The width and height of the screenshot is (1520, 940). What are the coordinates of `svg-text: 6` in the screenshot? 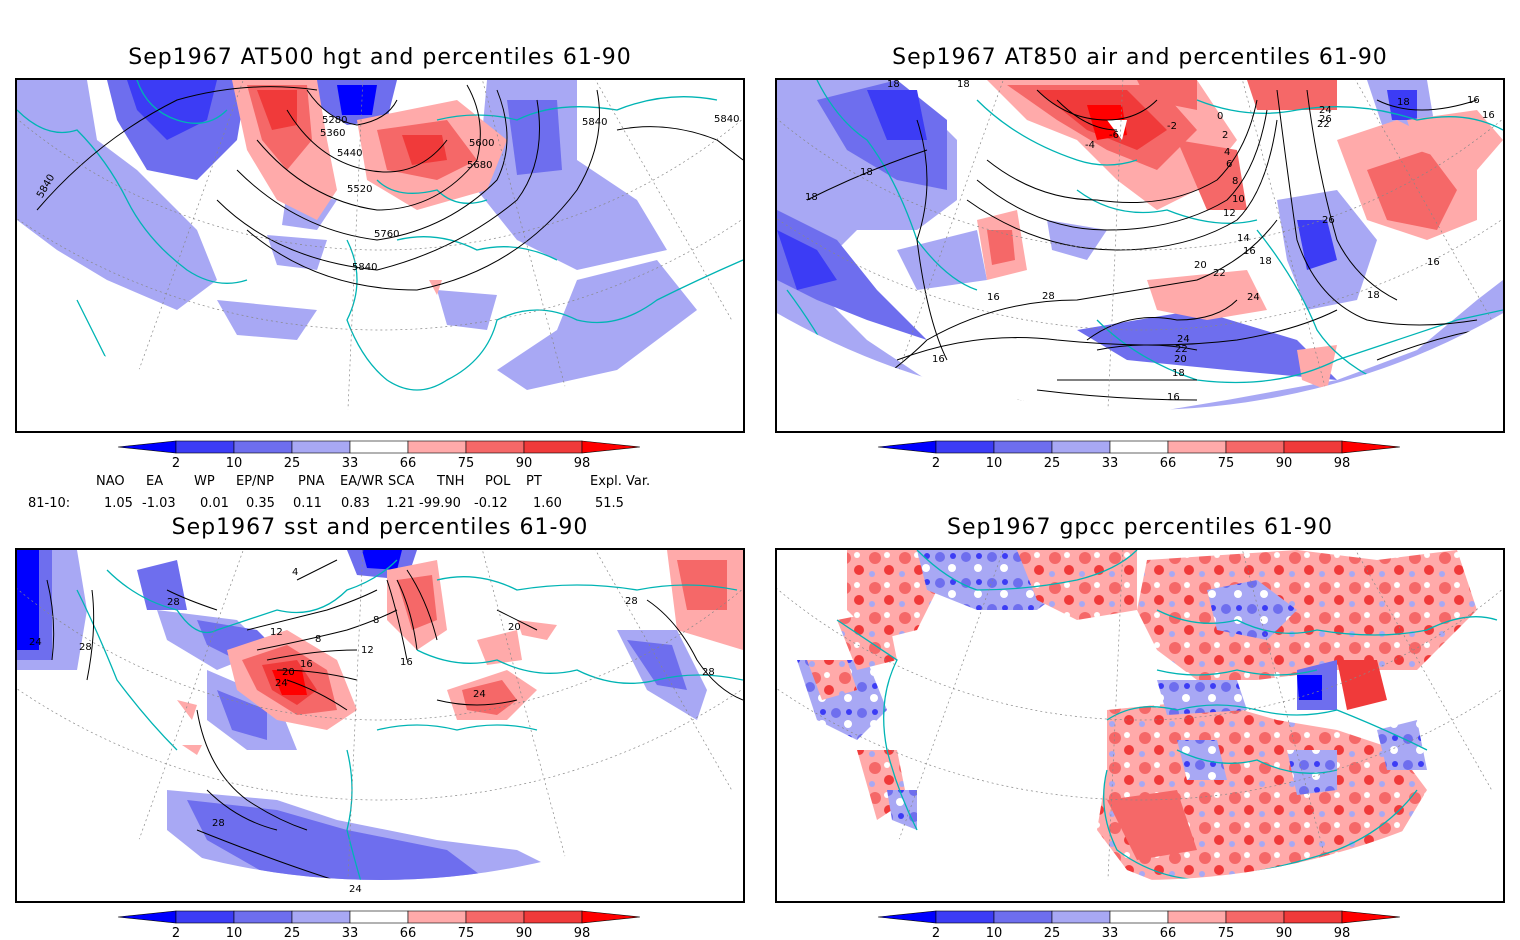 It's located at (1229, 164).